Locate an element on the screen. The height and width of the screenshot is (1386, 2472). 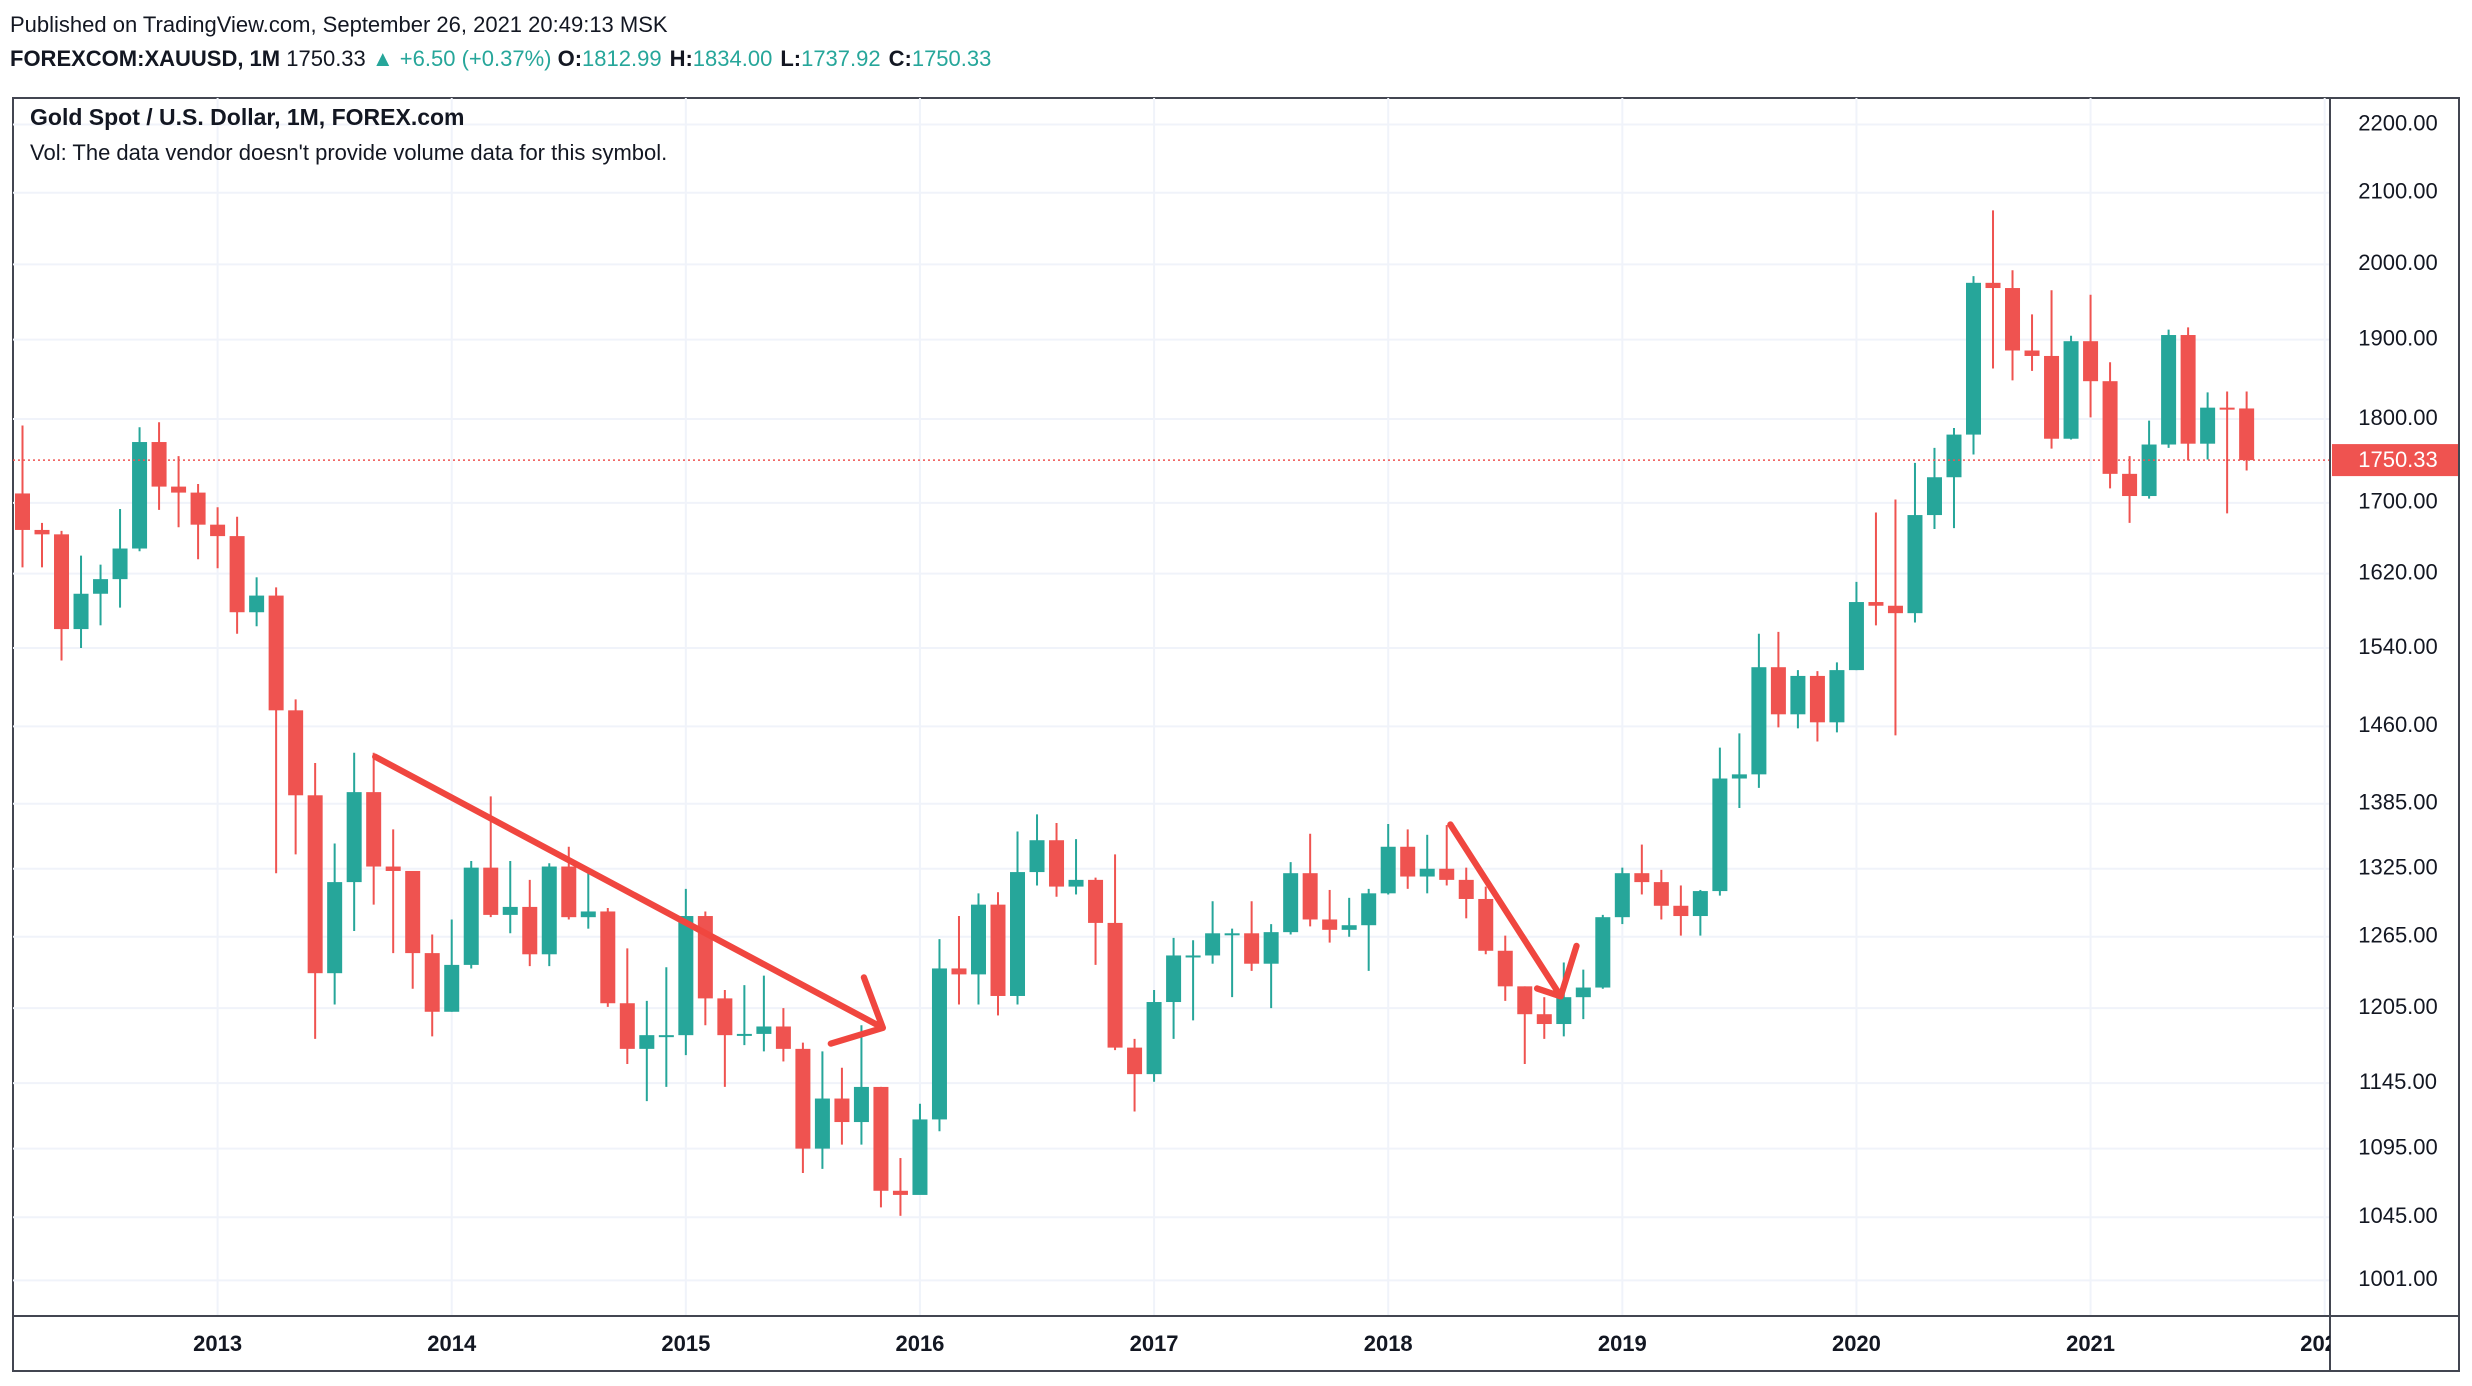
chart-title: Gold Spot / U.S. Dollar, 1M, FOREX.com is located at coordinates (247, 117).